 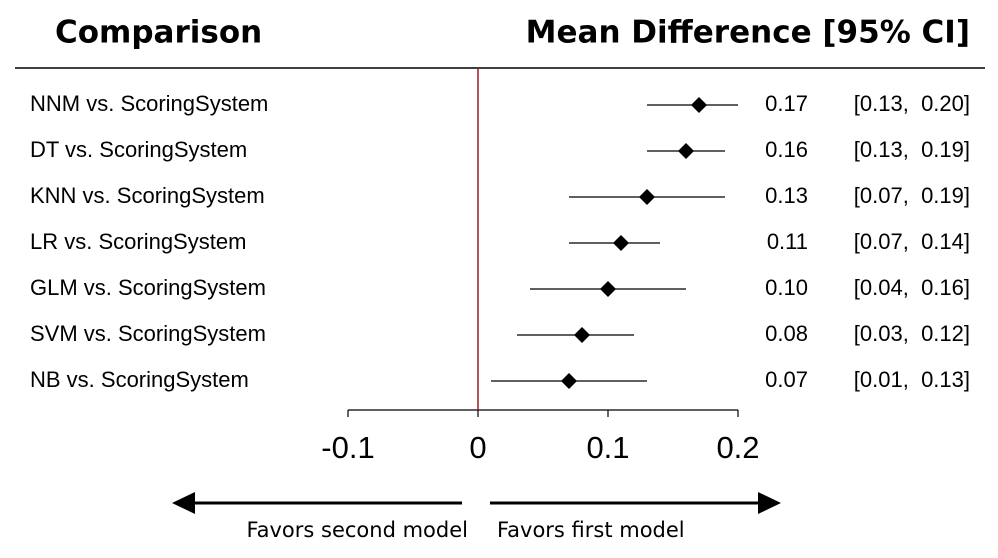 I want to click on ci-label: [0.07, 0.14], so click(x=912, y=241).